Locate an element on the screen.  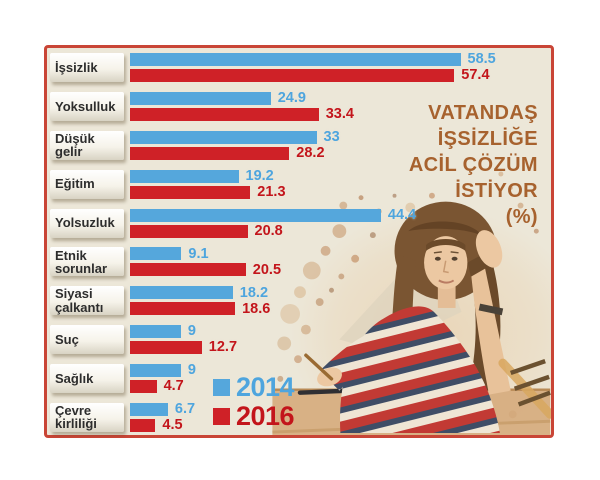
bar-line-2016: 12.7 is located at coordinates (183, 347).